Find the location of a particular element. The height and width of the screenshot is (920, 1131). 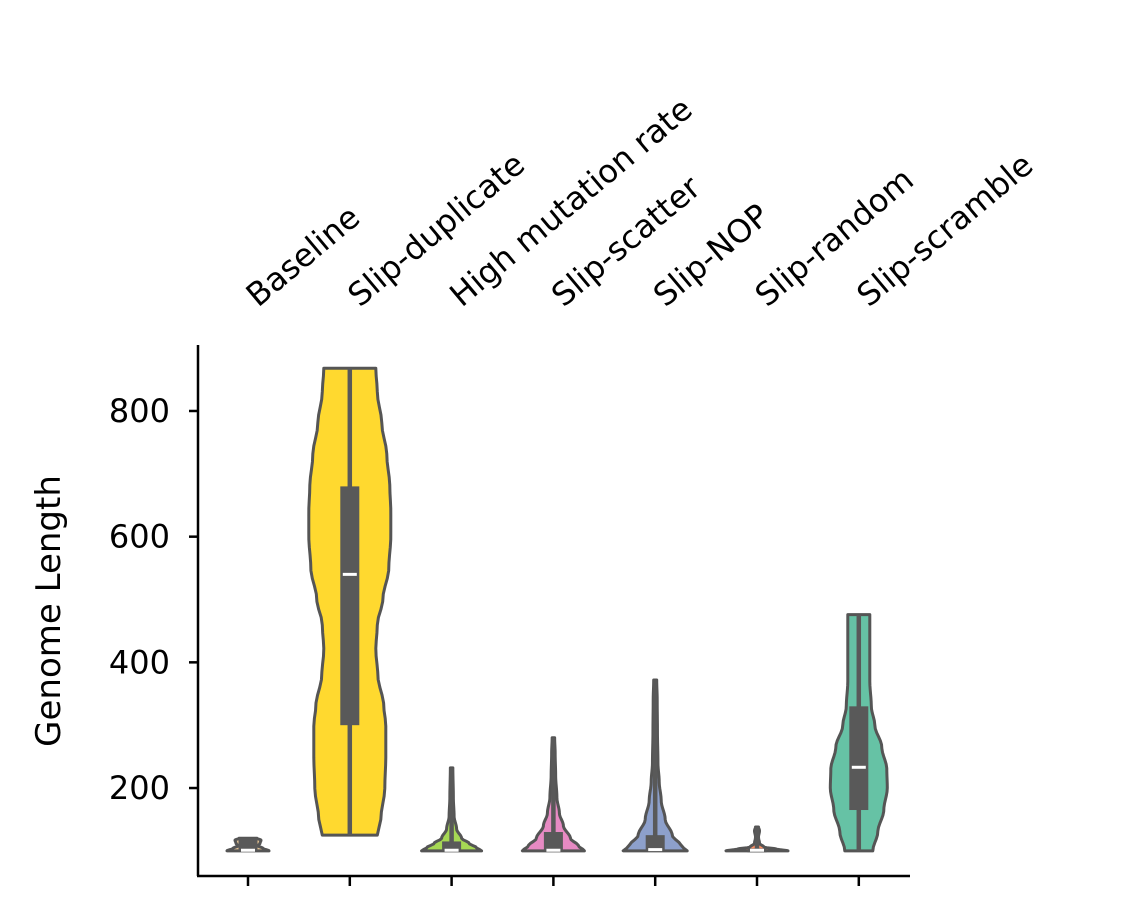

y-ticks: 200 400 600 800 is located at coordinates (153, 599).